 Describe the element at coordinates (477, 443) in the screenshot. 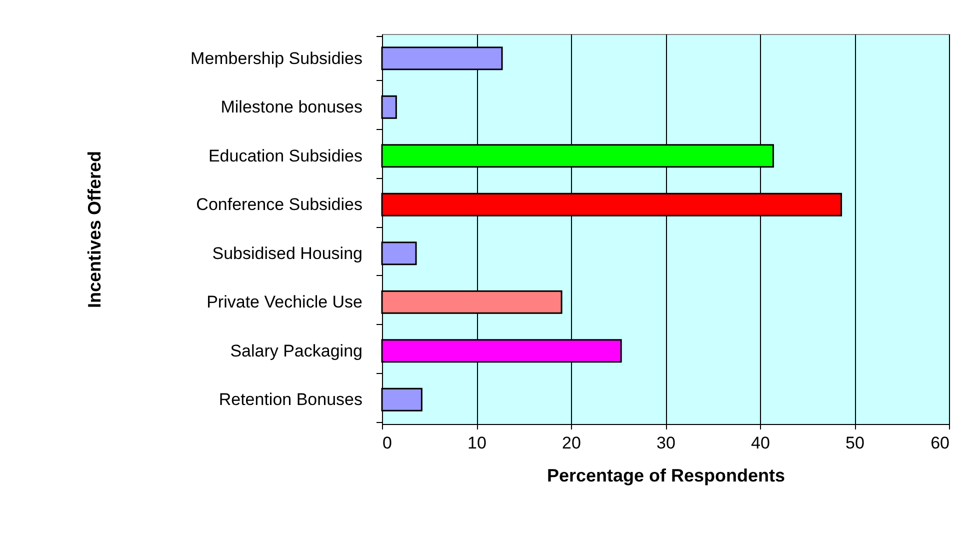

I see `x-tick-label: 10` at that location.